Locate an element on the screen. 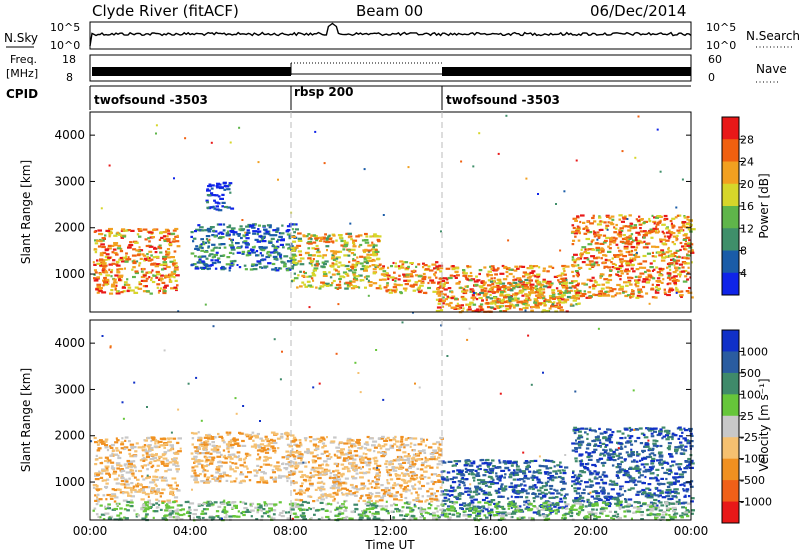  colorbar-swatch is located at coordinates (730, 262).